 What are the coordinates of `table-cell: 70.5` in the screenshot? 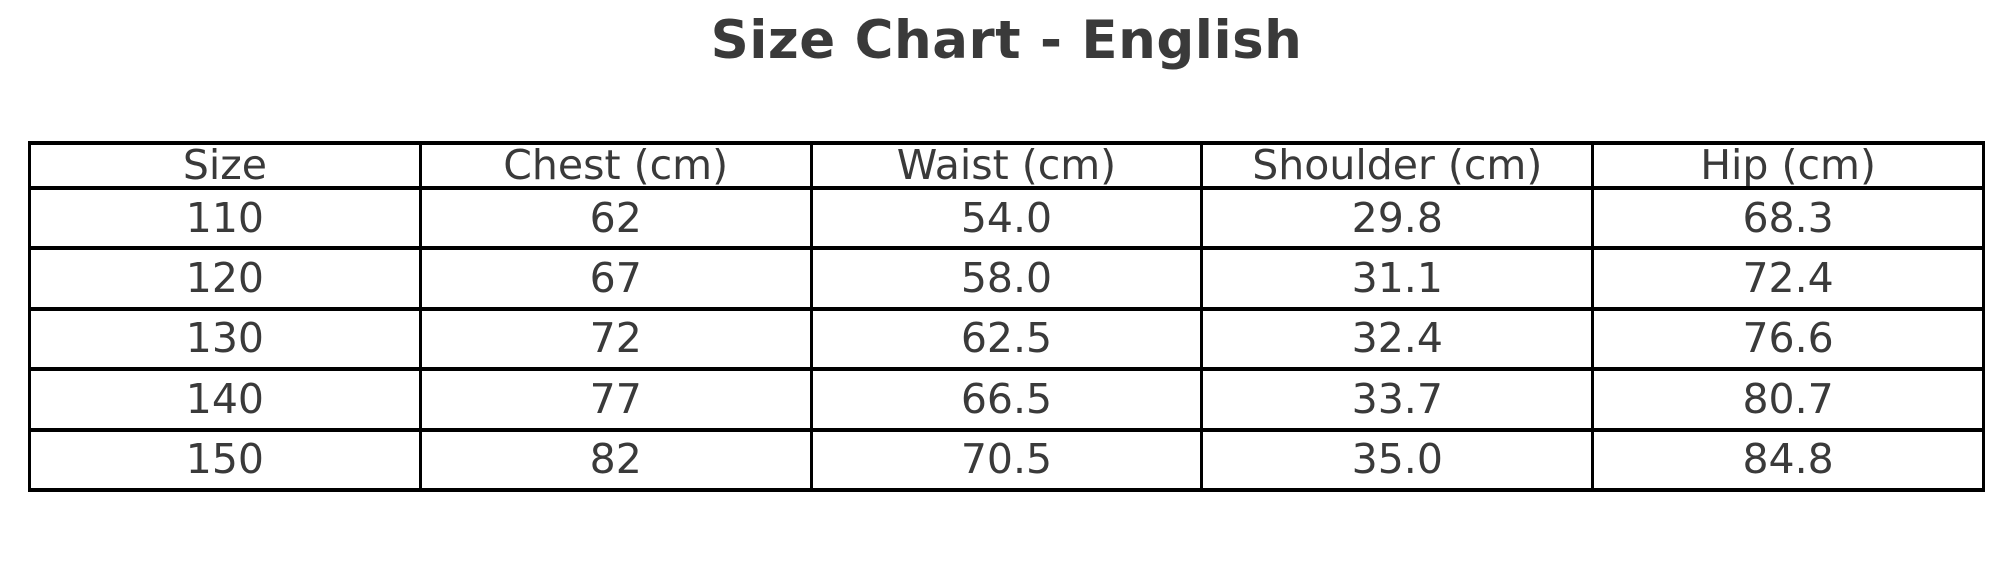 It's located at (1006, 460).